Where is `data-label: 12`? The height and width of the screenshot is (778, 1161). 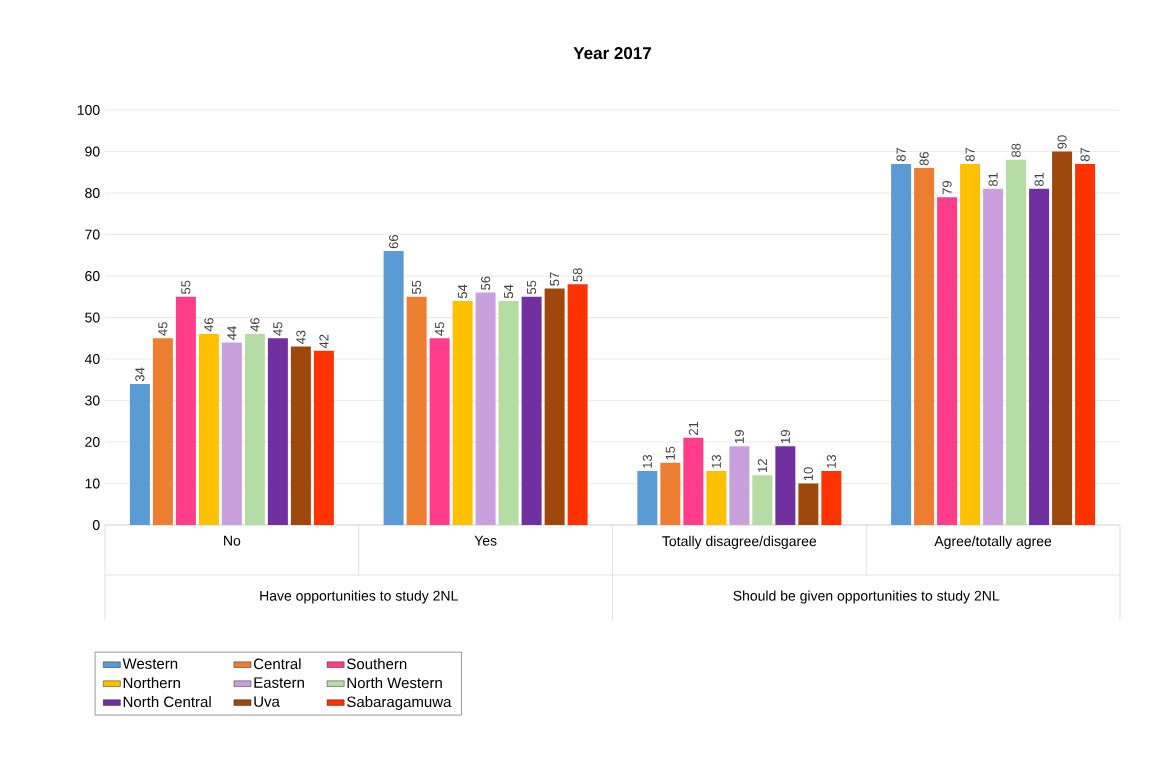 data-label: 12 is located at coordinates (762, 465).